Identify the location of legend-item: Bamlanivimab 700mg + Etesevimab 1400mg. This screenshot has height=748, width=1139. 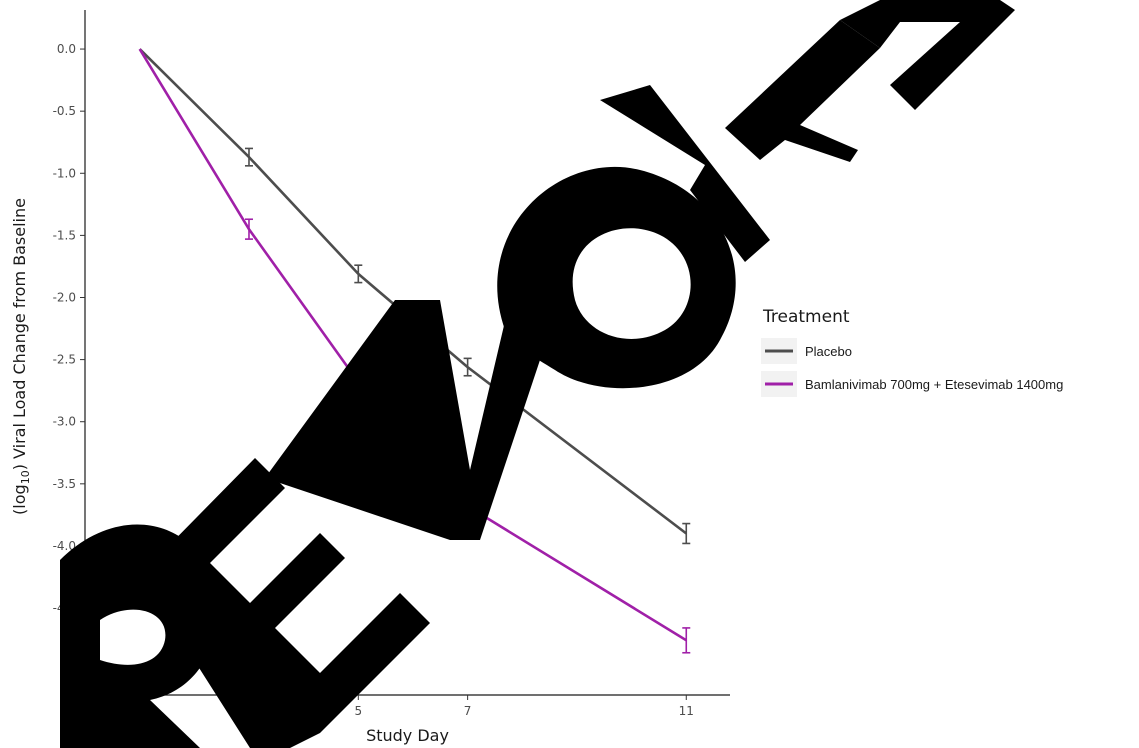
(912, 384).